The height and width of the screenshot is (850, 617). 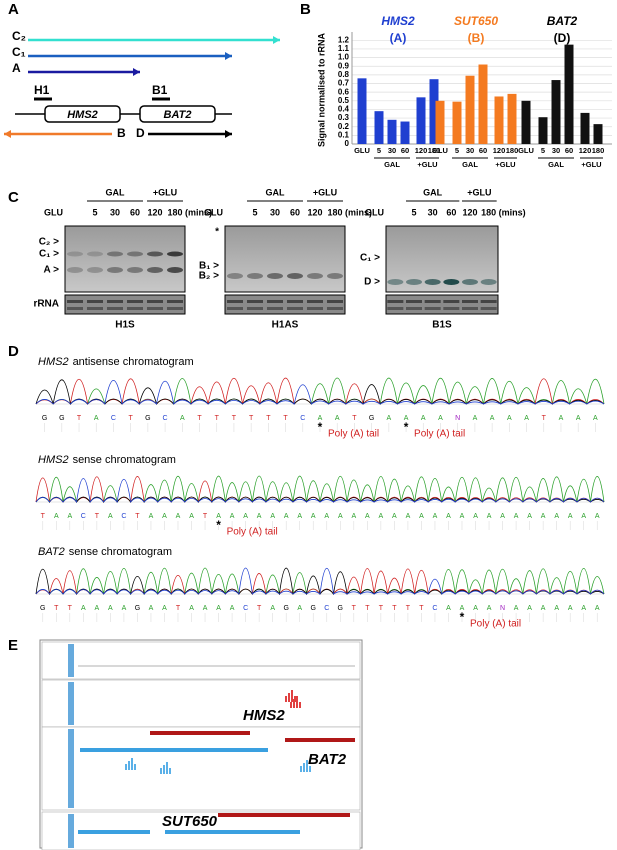 I want to click on gene-name: HMS2, so click(x=53, y=362).